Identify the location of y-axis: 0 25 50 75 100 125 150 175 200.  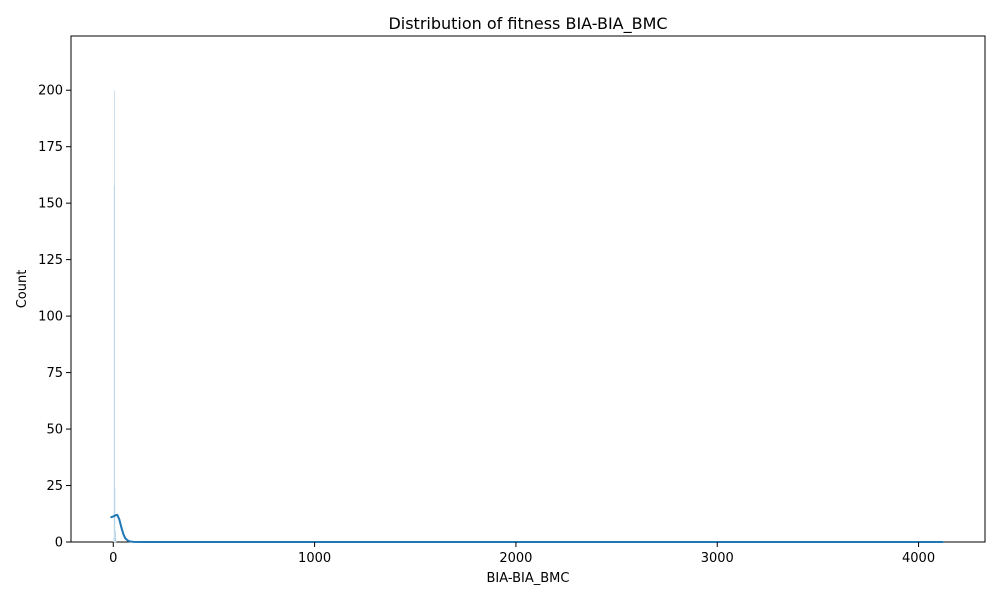
(54, 317).